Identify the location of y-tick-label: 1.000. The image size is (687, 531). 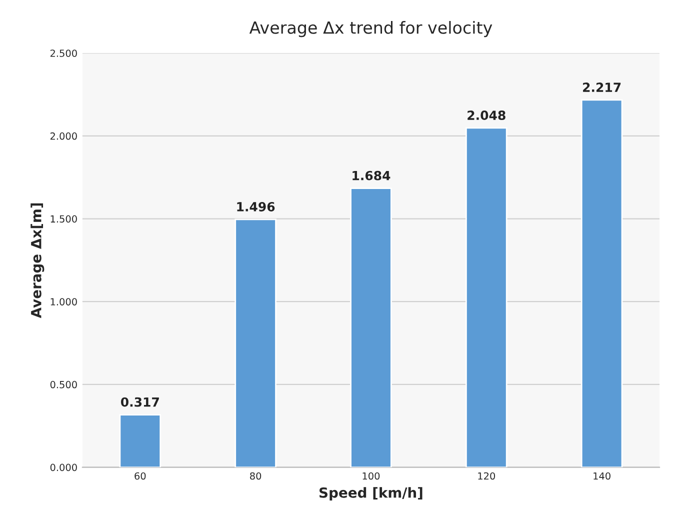
(63, 302).